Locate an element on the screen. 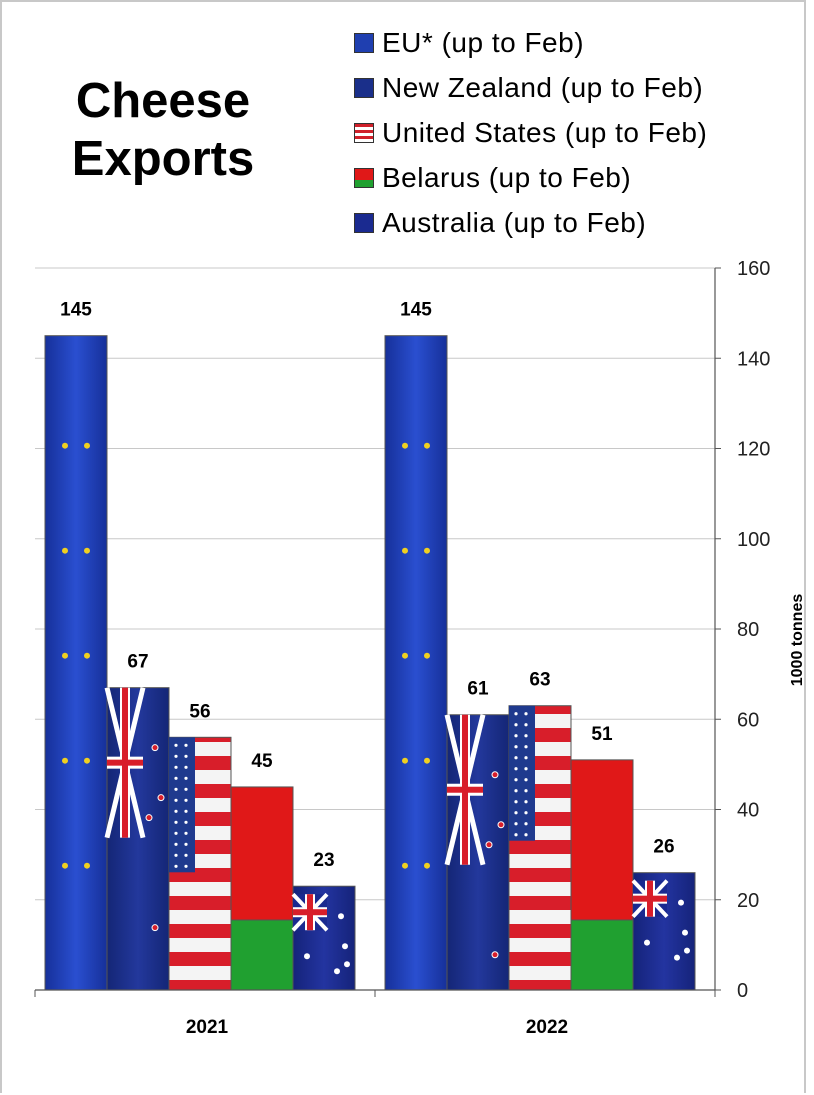 This screenshot has width=814, height=1095. belarus-bar is located at coordinates (602, 875).